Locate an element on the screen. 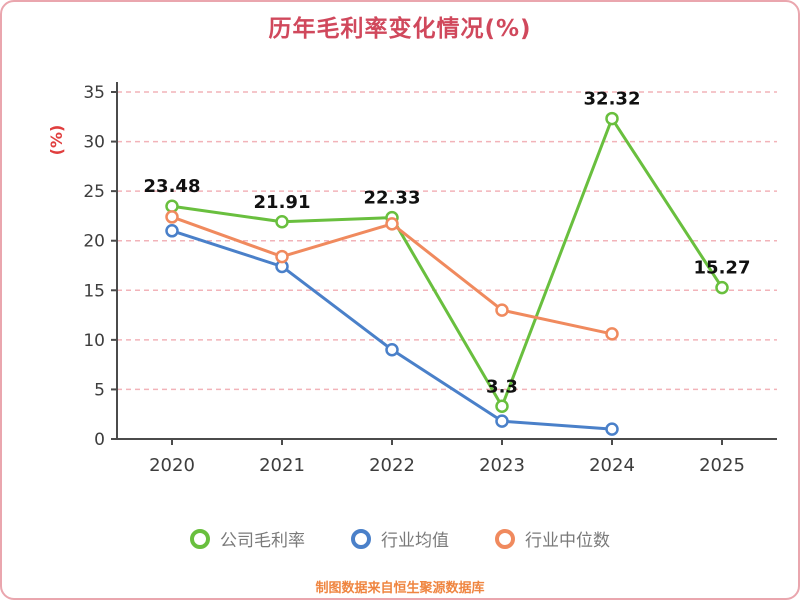 Image resolution: width=800 pixels, height=600 pixels. chart-legend: 公司毛利率 行业均值 行业中位数 is located at coordinates (400, 538).